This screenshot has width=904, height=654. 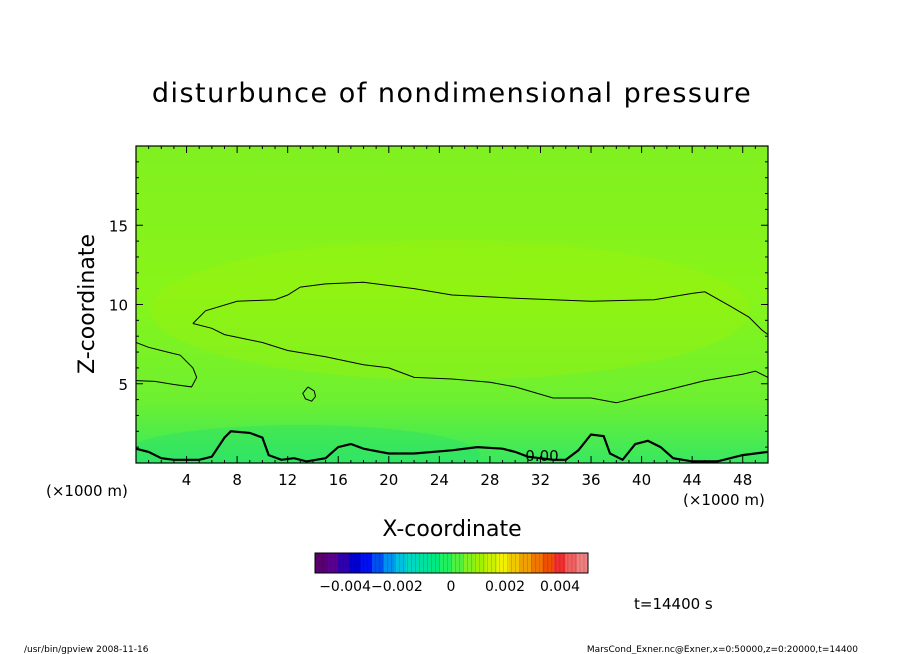 I want to click on x-tick-label: 20, so click(x=388, y=480).